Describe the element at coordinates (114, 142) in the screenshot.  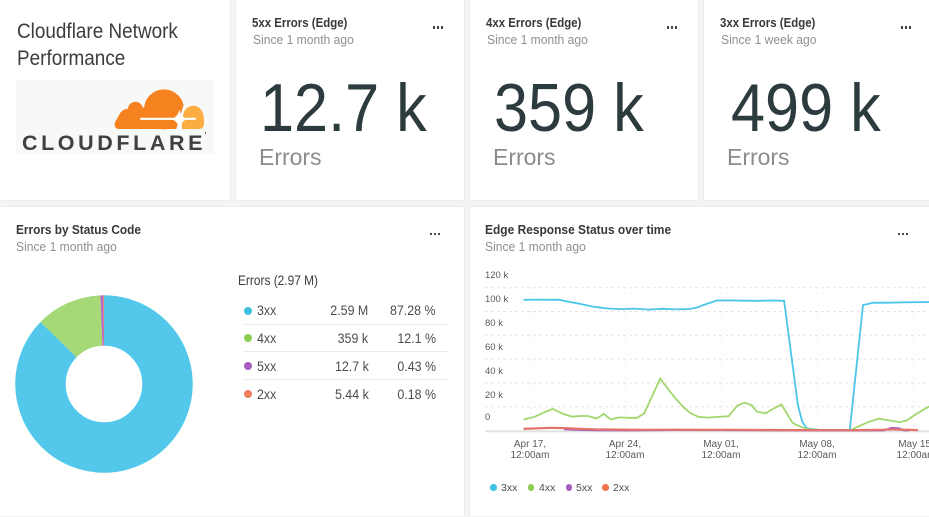
I see `svg-text: CLOUDFLARE` at that location.